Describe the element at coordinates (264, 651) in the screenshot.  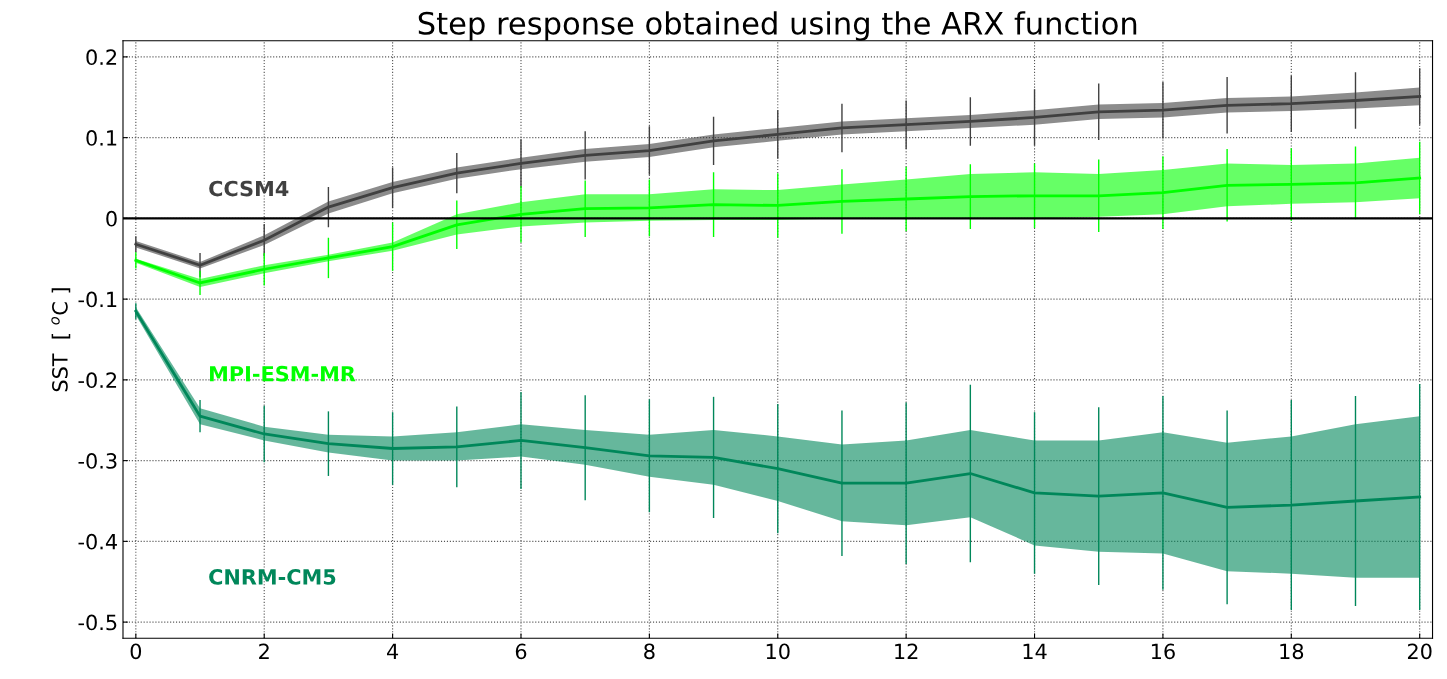
I see `x-tick-label: 2` at that location.